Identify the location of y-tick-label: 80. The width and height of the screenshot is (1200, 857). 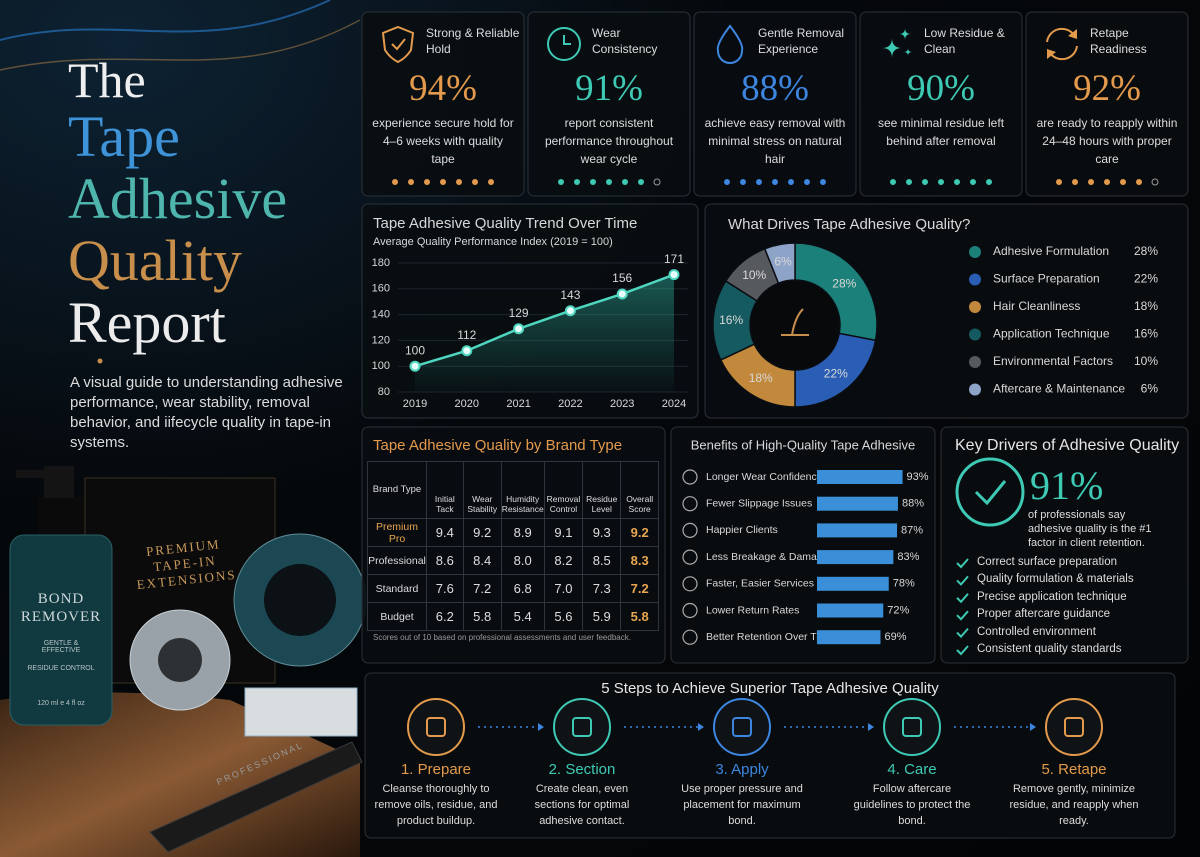
(384, 392).